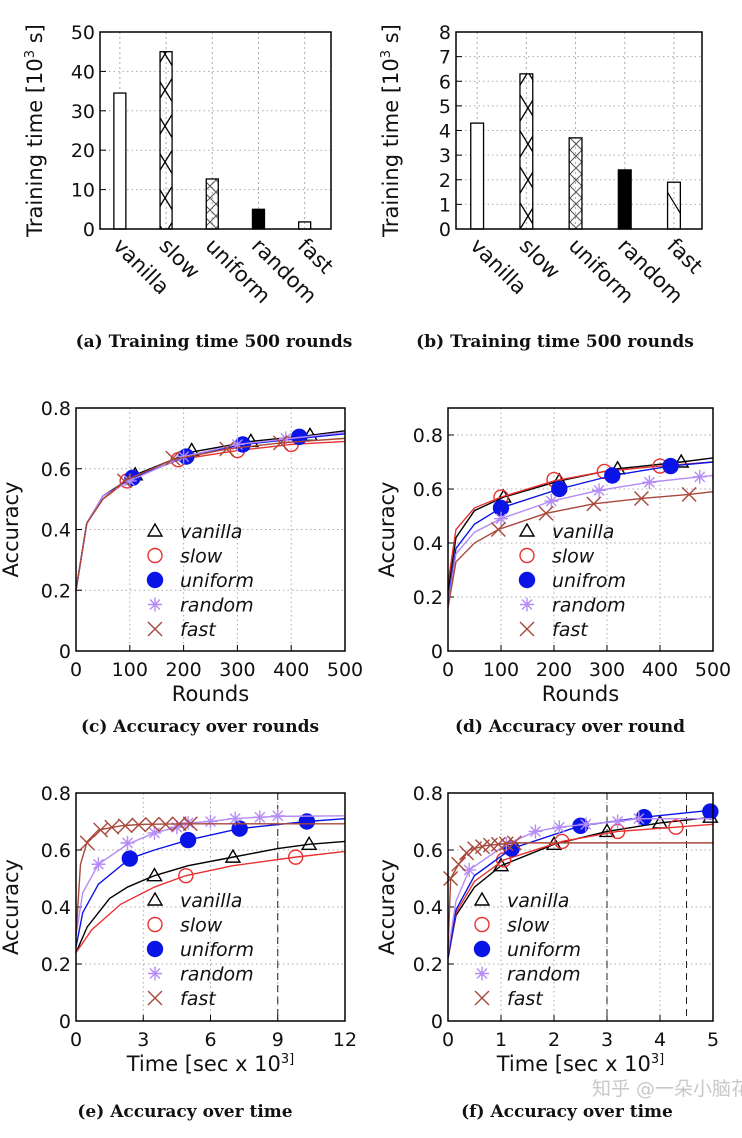 The height and width of the screenshot is (1138, 742). What do you see at coordinates (445, 205) in the screenshot?
I see `y-tick-label: 1` at bounding box center [445, 205].